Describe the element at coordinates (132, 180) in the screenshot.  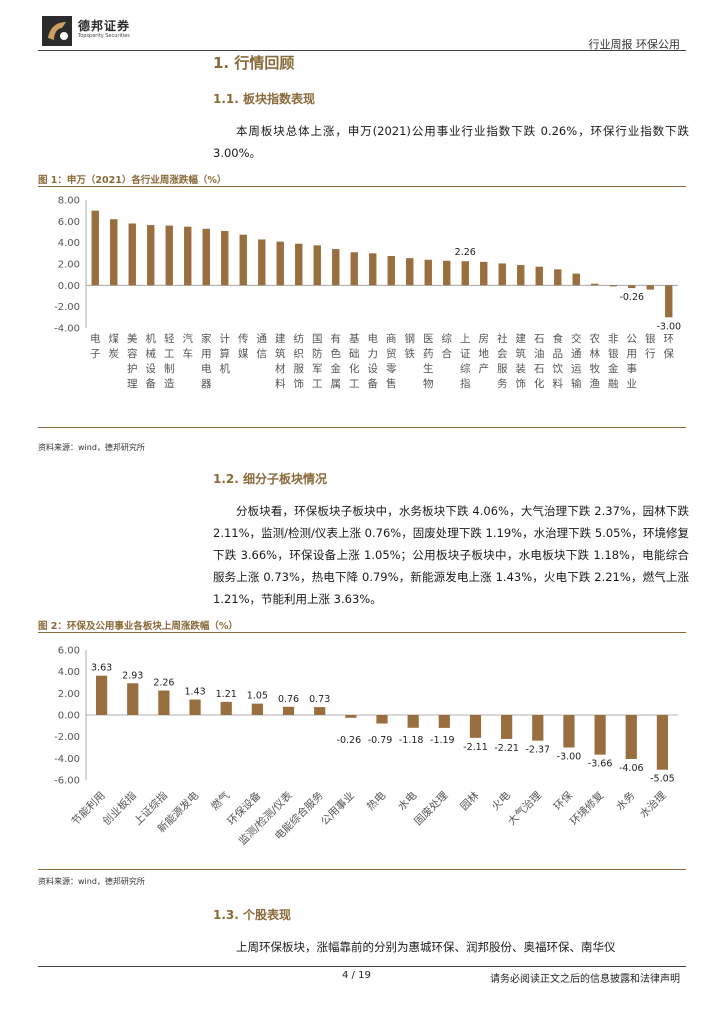
I see `figure1-title: 图 1：申万（2021）各行业周涨跌幅（%）` at that location.